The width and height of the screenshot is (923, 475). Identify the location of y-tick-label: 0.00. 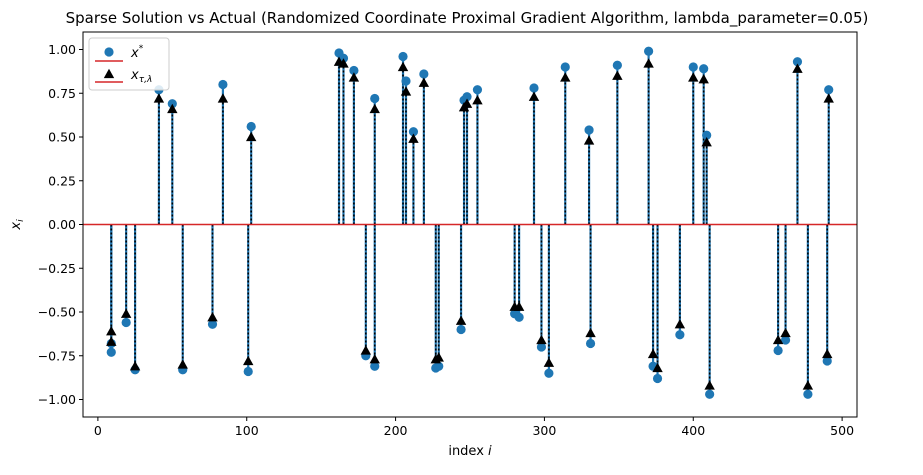
(62, 224).